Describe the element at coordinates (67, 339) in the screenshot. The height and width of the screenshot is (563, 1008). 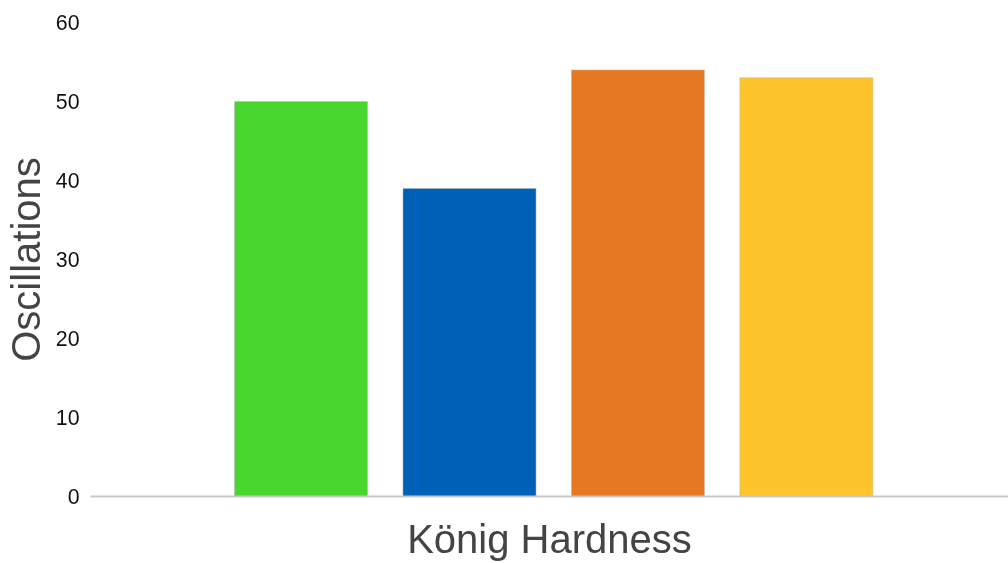
I see `y-tick-label: 20` at that location.